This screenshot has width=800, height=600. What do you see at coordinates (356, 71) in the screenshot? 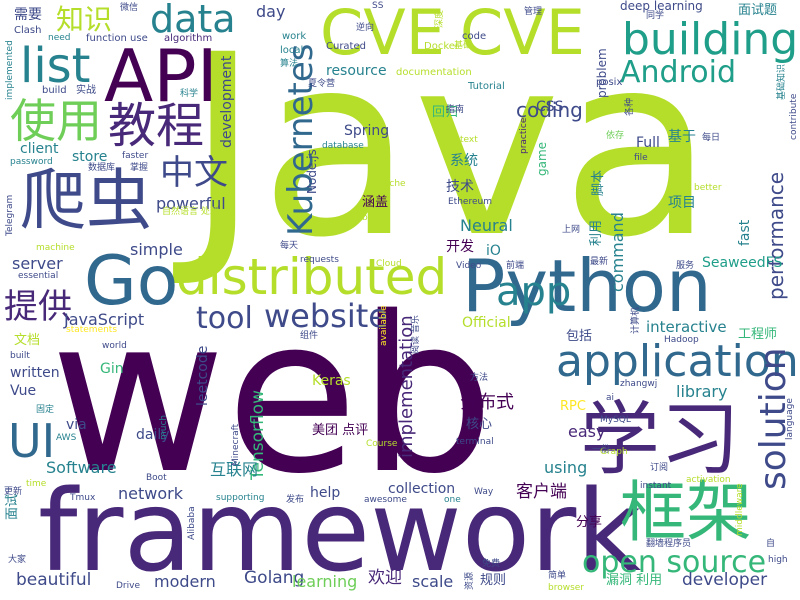
I see `word-resource: resource` at bounding box center [356, 71].